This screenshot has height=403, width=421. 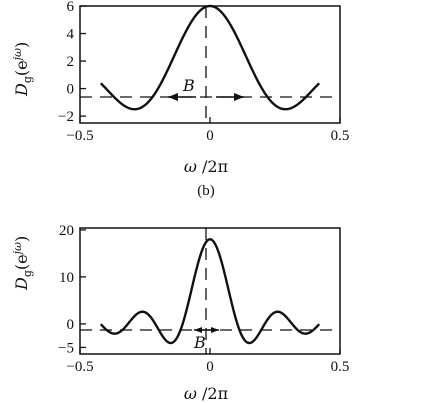 What do you see at coordinates (66, 348) in the screenshot?
I see `y-tick-label: −5` at bounding box center [66, 348].